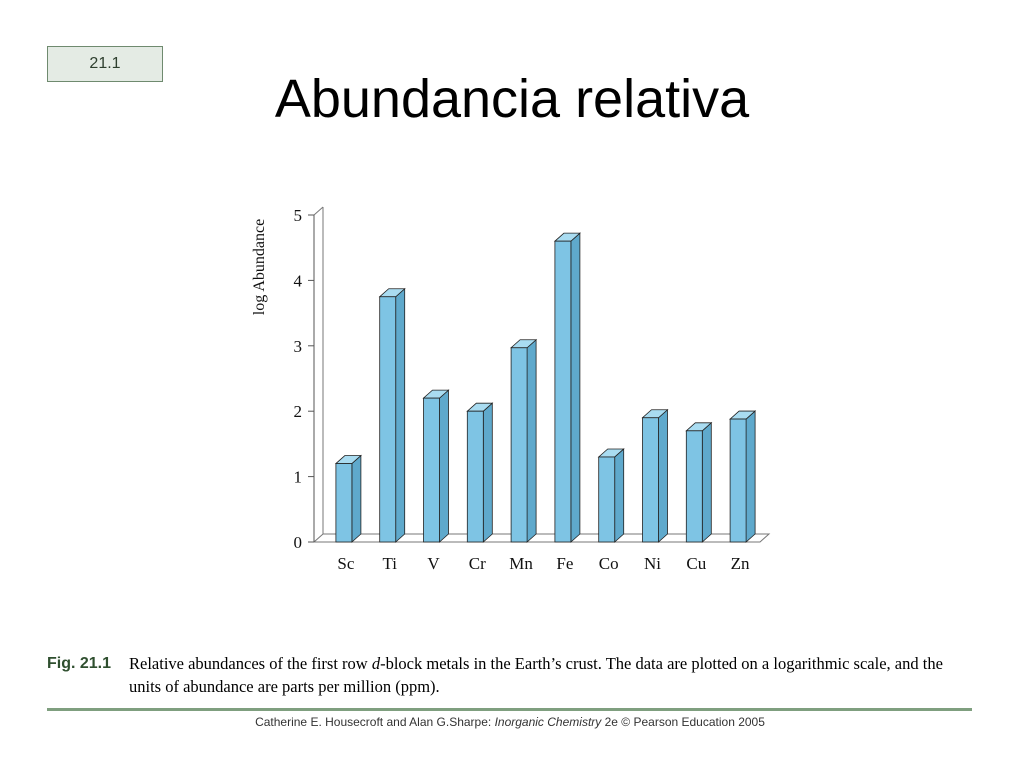 This screenshot has width=1024, height=768. Describe the element at coordinates (740, 563) in the screenshot. I see `x-tick-label: Zn` at that location.